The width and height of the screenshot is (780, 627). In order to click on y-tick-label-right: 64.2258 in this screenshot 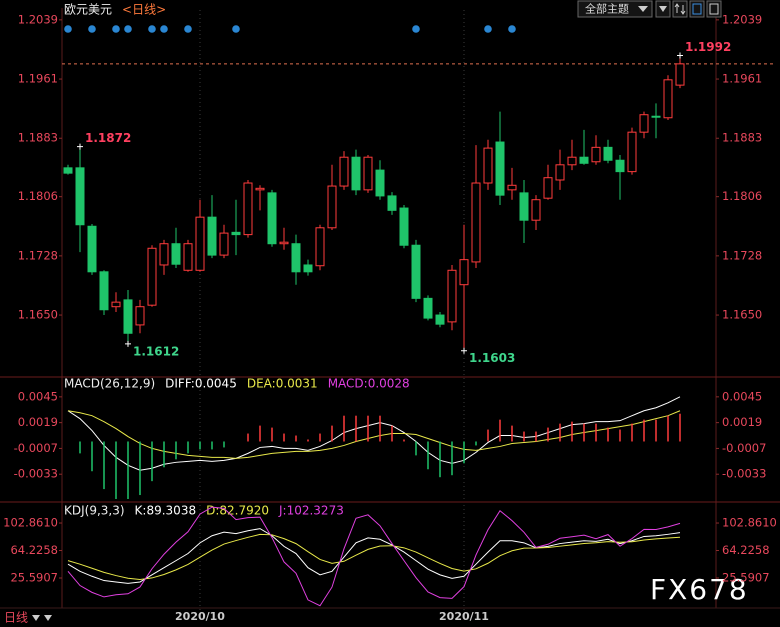, I will do `click(746, 550)`.